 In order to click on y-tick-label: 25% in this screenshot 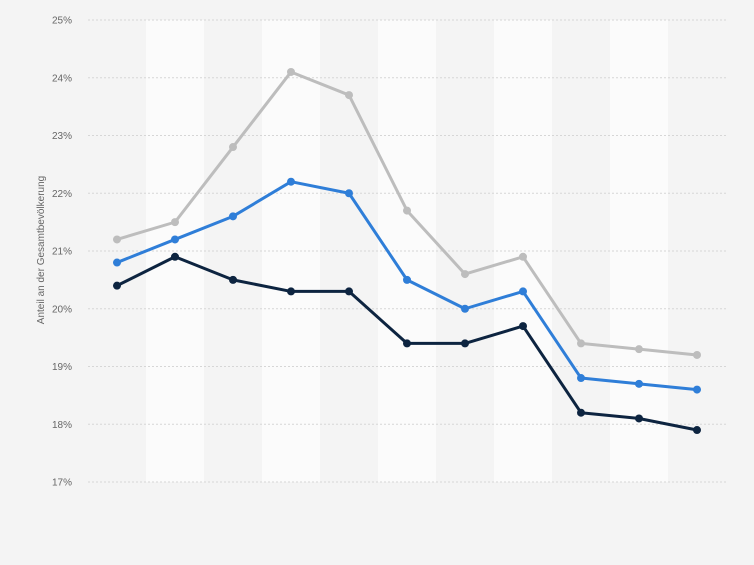, I will do `click(62, 21)`.